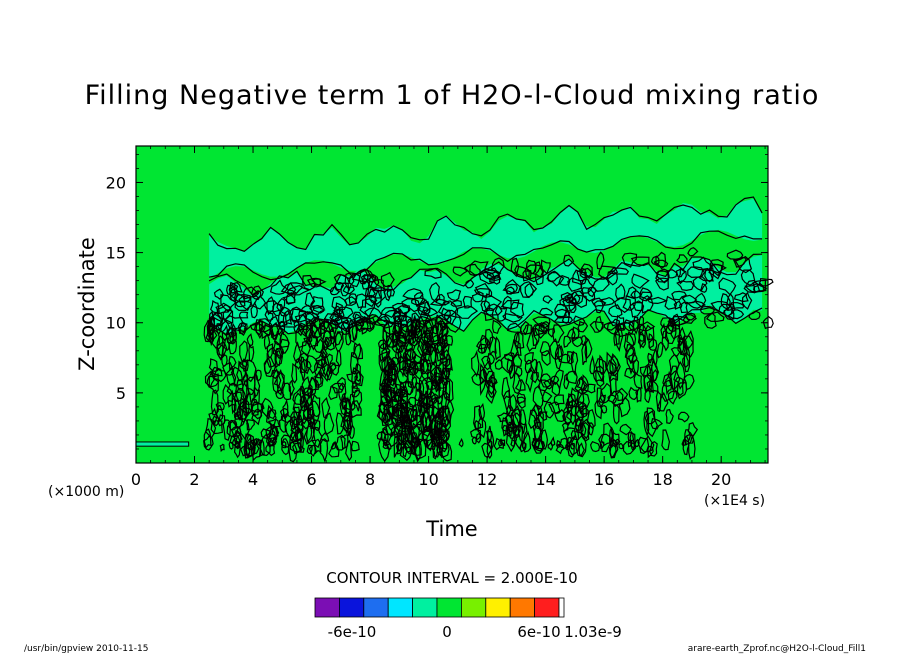  I want to click on colorbar-label: 6e-10, so click(538, 632).